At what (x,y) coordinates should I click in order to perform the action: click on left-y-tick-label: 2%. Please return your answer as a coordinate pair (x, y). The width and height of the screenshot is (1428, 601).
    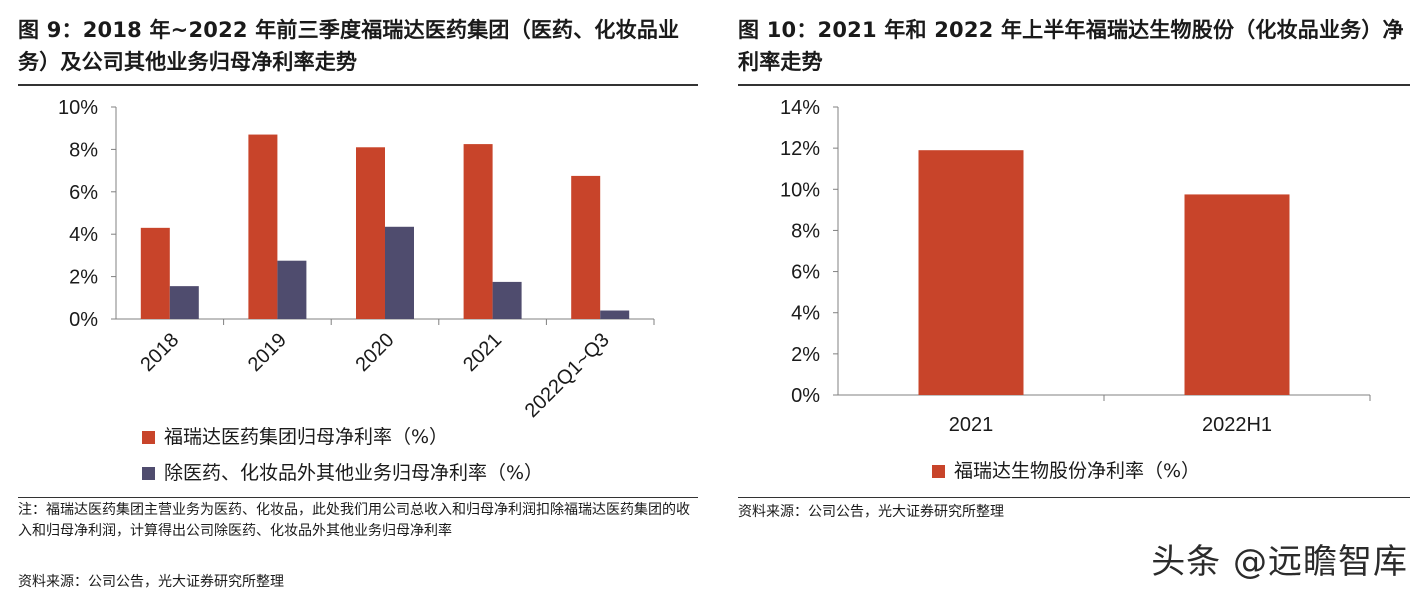
    Looking at the image, I should click on (83, 278).